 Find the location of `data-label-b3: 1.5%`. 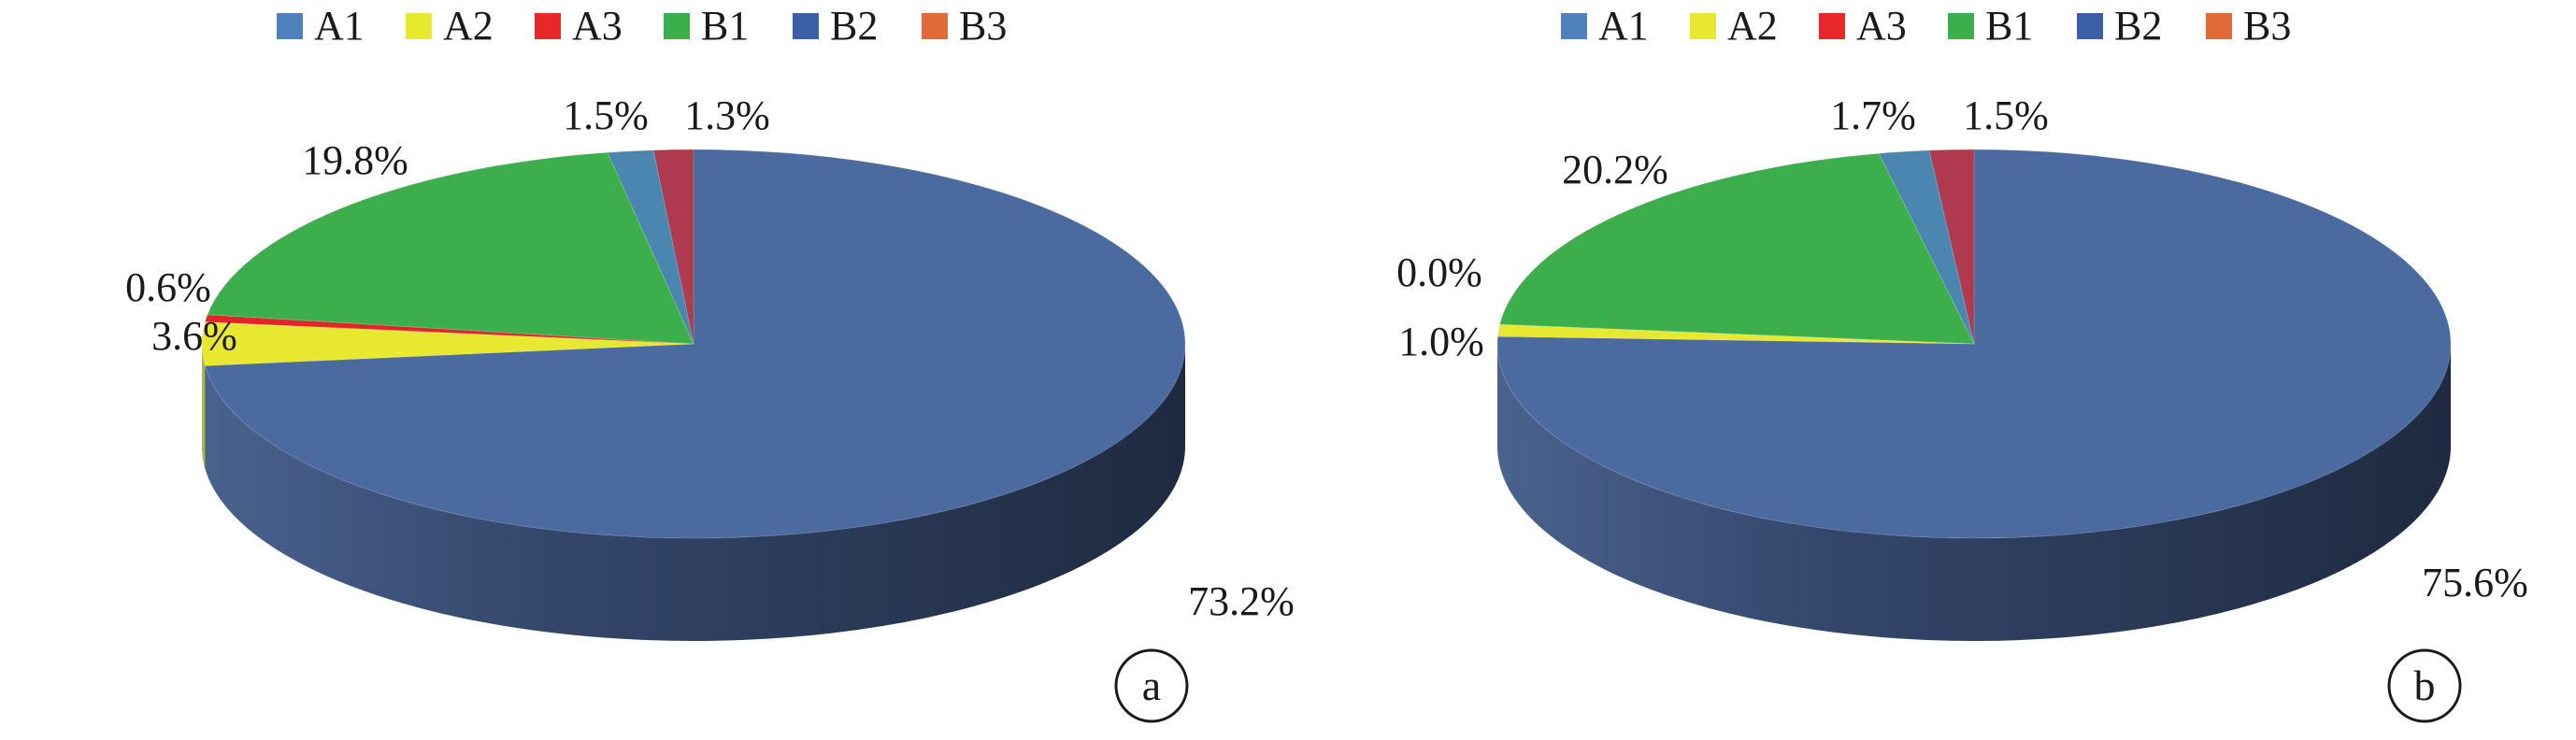

data-label-b3: 1.5% is located at coordinates (2006, 115).